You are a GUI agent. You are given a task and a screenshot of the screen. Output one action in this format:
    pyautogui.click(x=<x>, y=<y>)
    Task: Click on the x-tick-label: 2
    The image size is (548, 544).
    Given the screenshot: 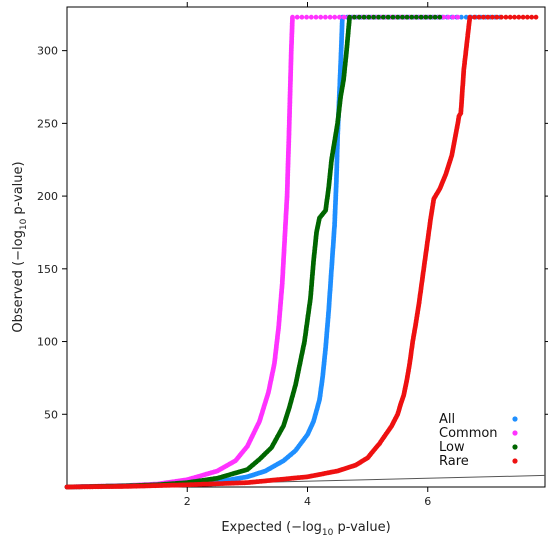 What is the action you would take?
    pyautogui.click(x=187, y=501)
    